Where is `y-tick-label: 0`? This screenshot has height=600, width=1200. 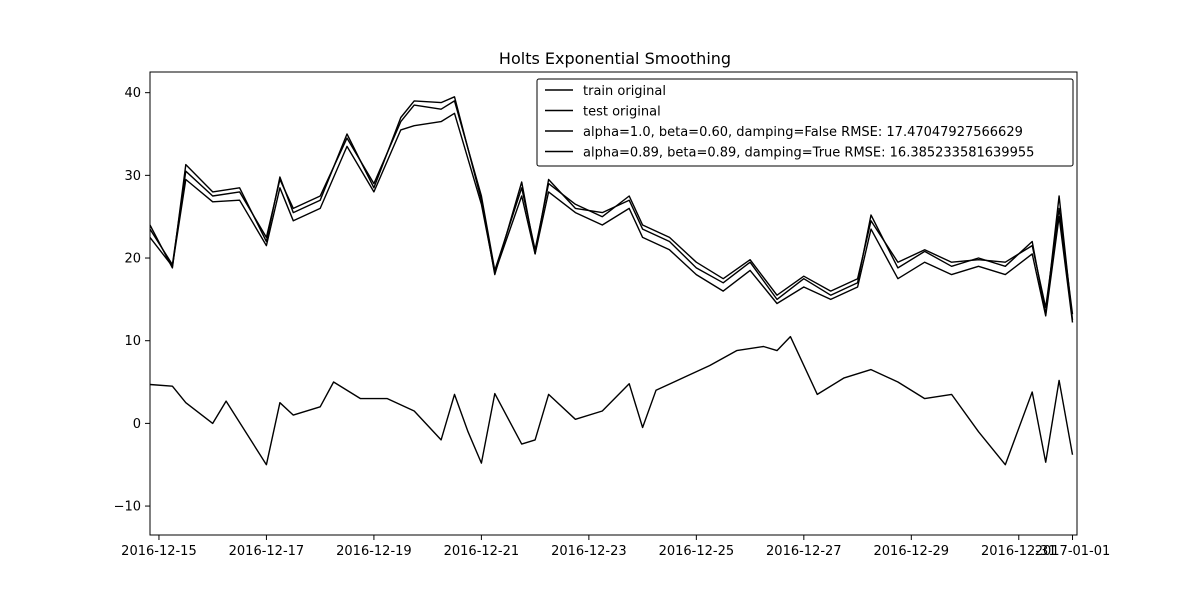 y-tick-label: 0 is located at coordinates (137, 424).